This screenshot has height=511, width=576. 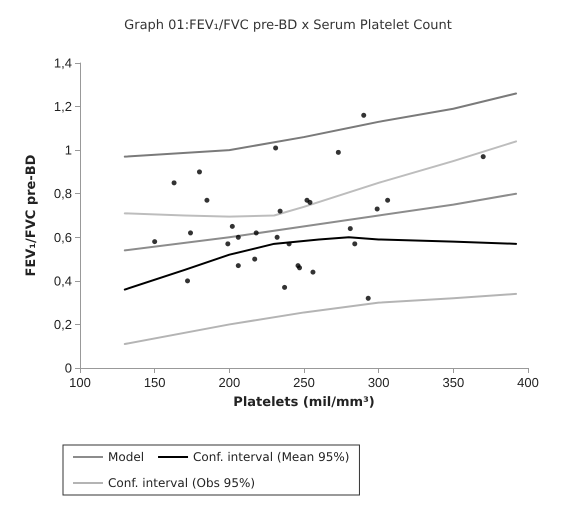 I want to click on y-tick-label: 1, so click(x=68, y=150).